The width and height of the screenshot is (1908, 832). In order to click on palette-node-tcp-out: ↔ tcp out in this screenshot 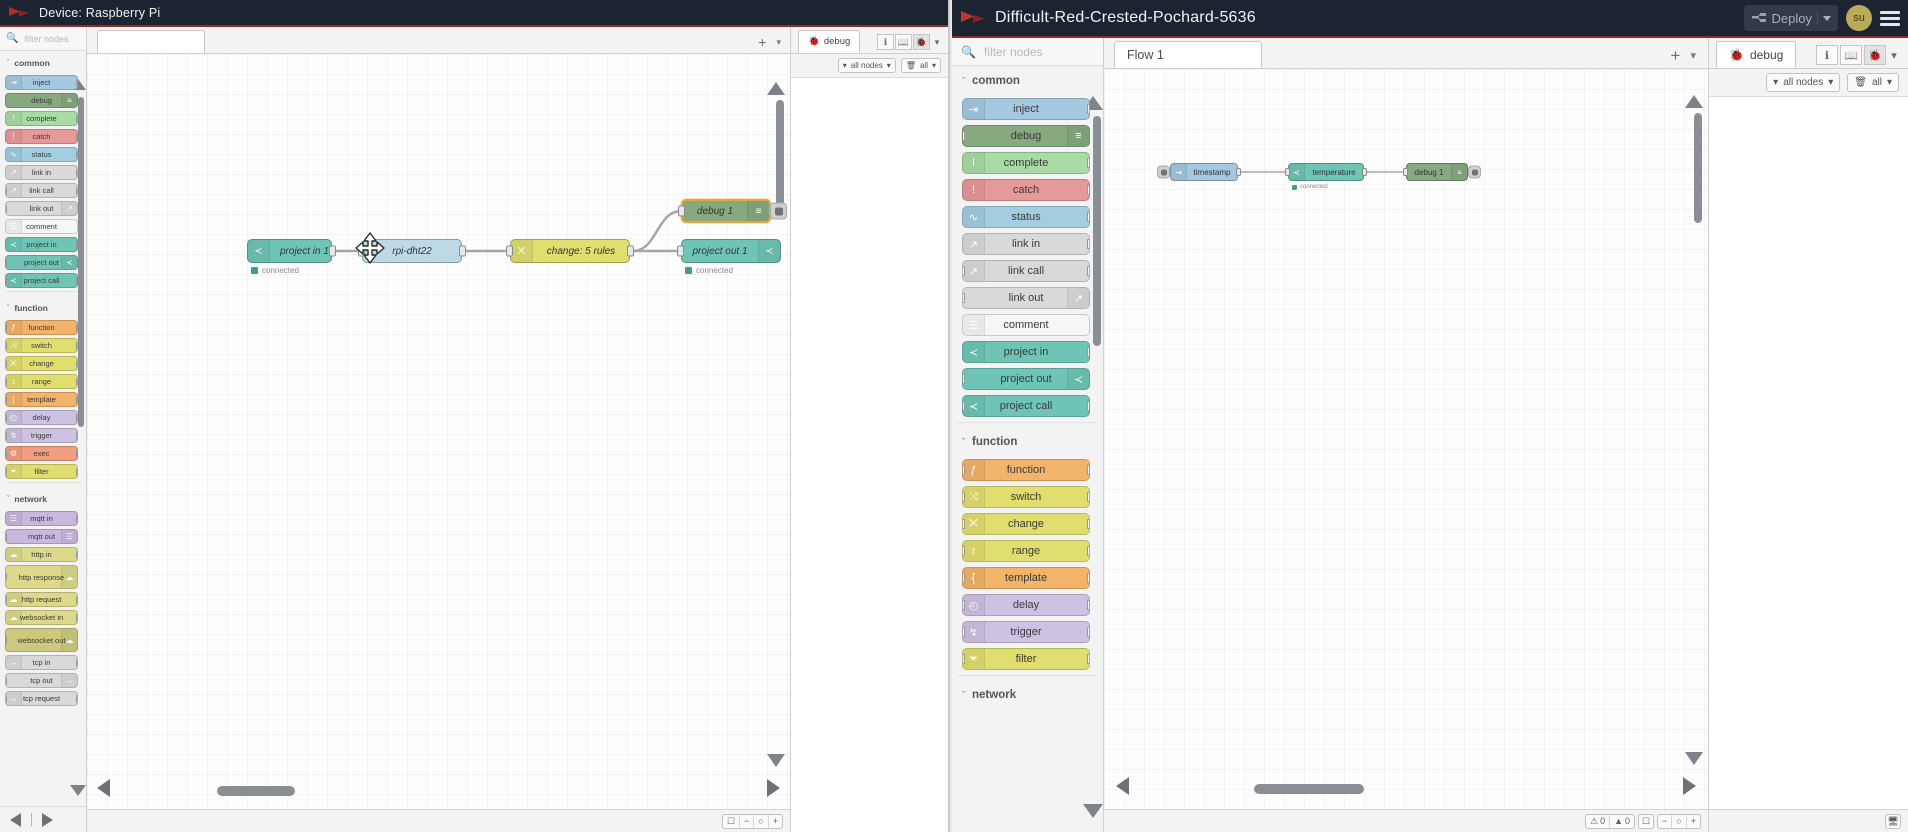, I will do `click(41, 680)`.